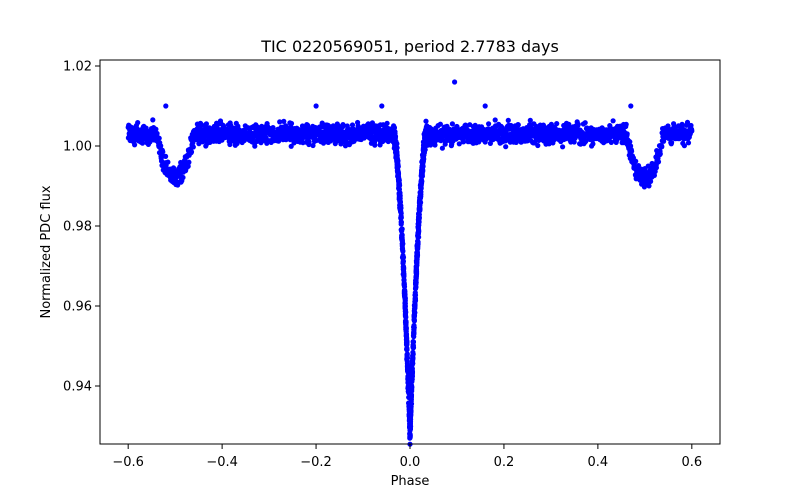 The width and height of the screenshot is (800, 500). Describe the element at coordinates (77, 147) in the screenshot. I see `y-tick-label: 1.00` at that location.